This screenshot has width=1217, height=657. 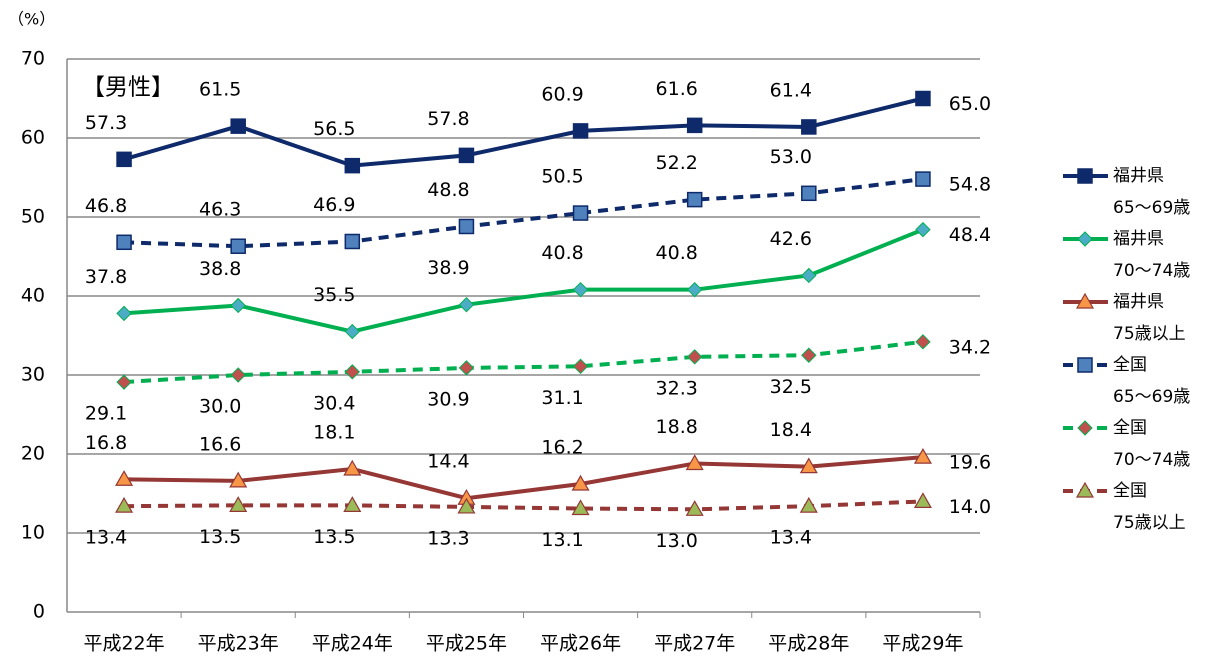 I want to click on y-tick-label: 60, so click(x=33, y=138).